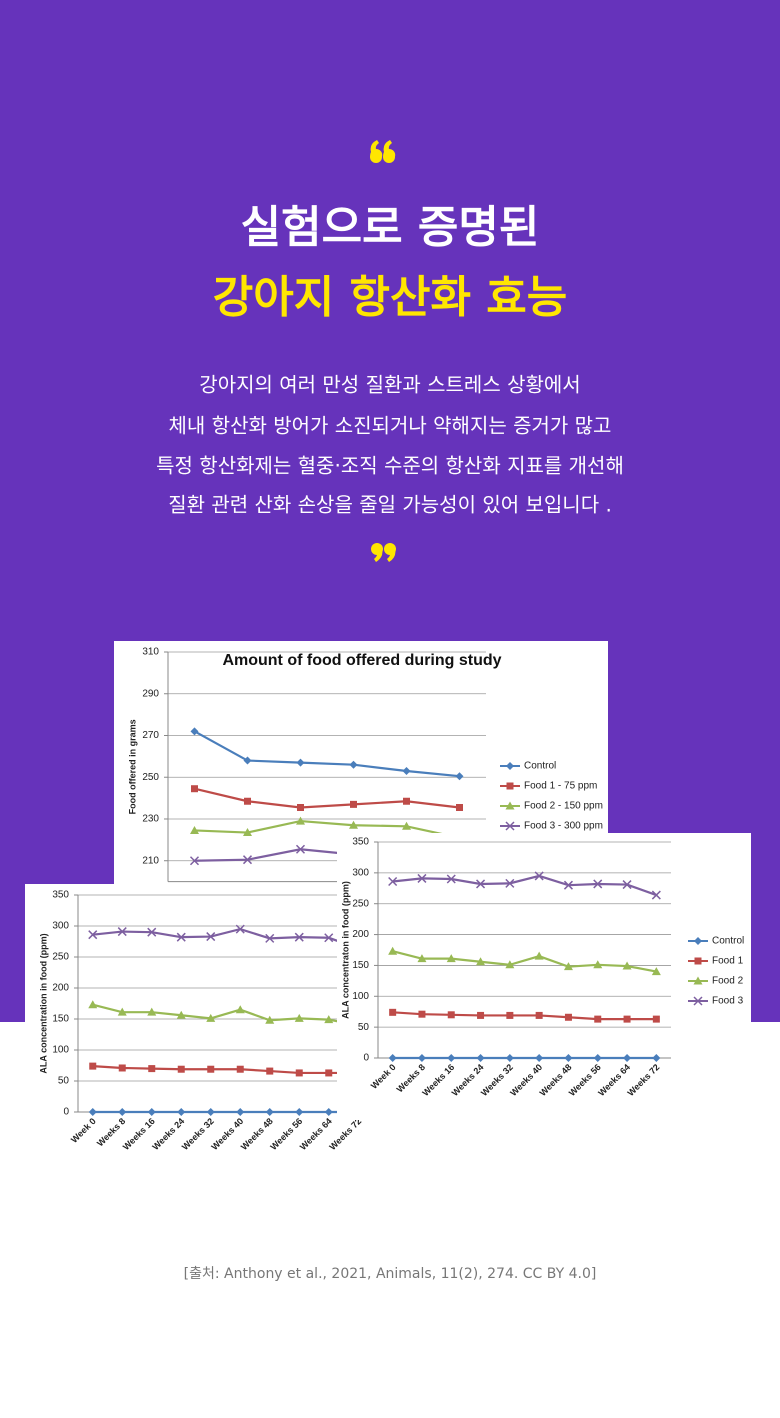  Describe the element at coordinates (728, 941) in the screenshot. I see `legend-label: Control` at that location.